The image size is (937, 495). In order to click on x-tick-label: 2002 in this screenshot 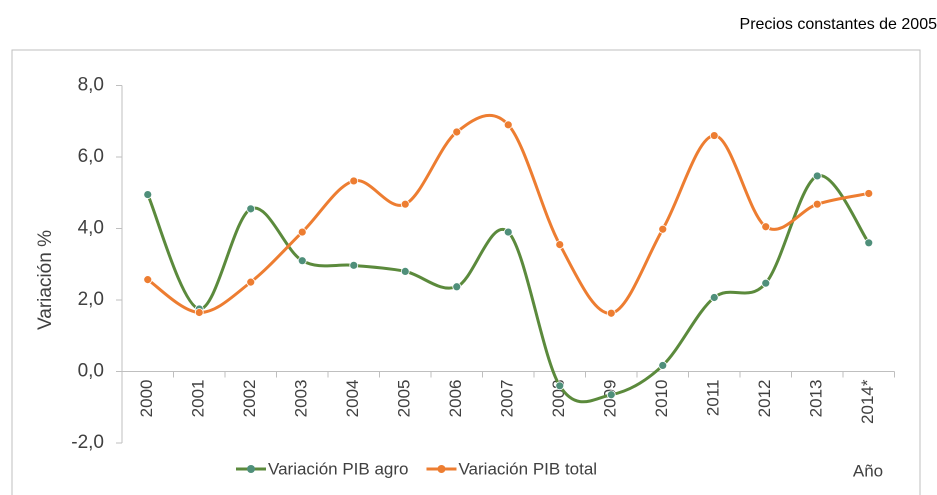, I will do `click(249, 399)`.